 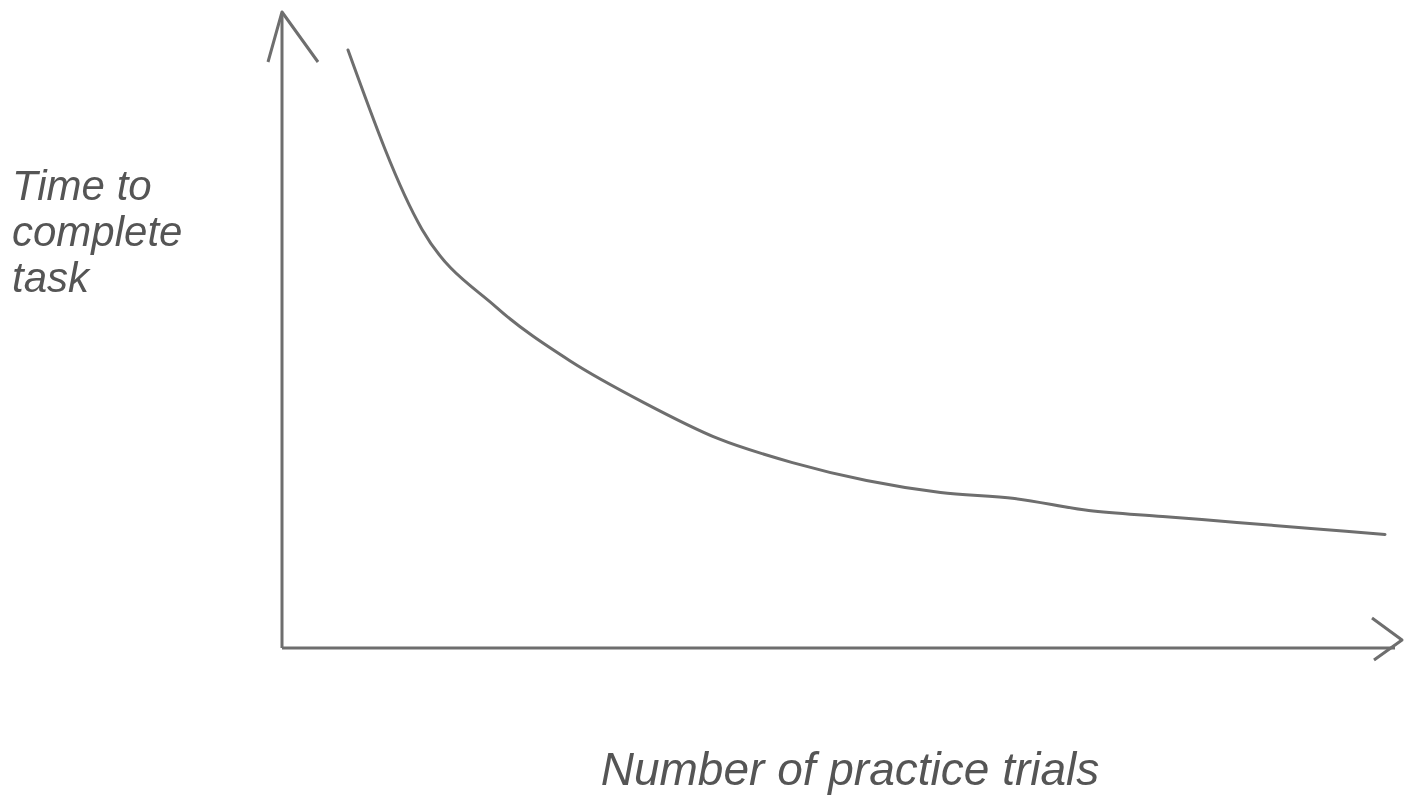 What do you see at coordinates (97, 231) in the screenshot?
I see `y-axis-title: Time to complete task` at bounding box center [97, 231].